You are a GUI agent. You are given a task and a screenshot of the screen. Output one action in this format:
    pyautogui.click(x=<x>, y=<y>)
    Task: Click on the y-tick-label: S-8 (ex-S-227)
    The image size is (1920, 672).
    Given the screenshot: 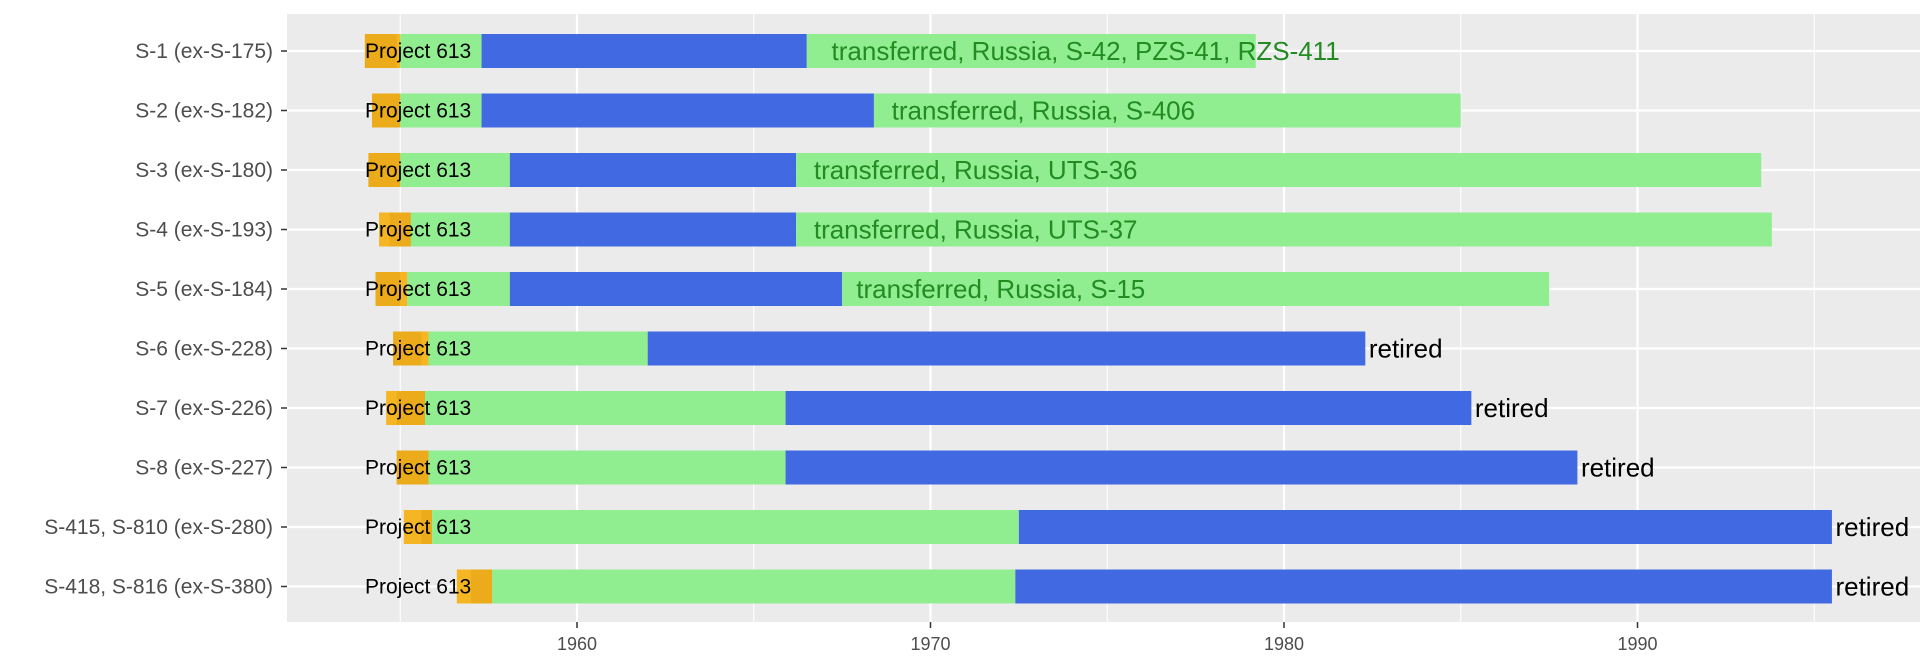 What is the action you would take?
    pyautogui.click(x=204, y=468)
    